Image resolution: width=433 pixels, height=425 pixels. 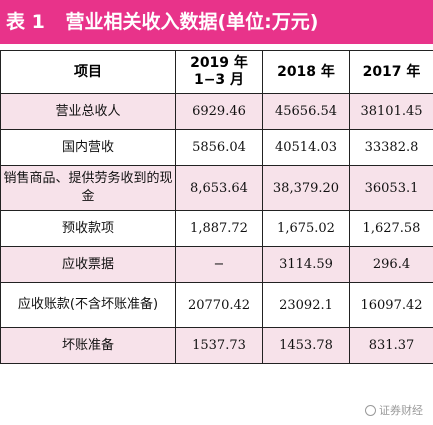 I want to click on table-row: 应收票据 − 3114.59 296.4, so click(x=216, y=264).